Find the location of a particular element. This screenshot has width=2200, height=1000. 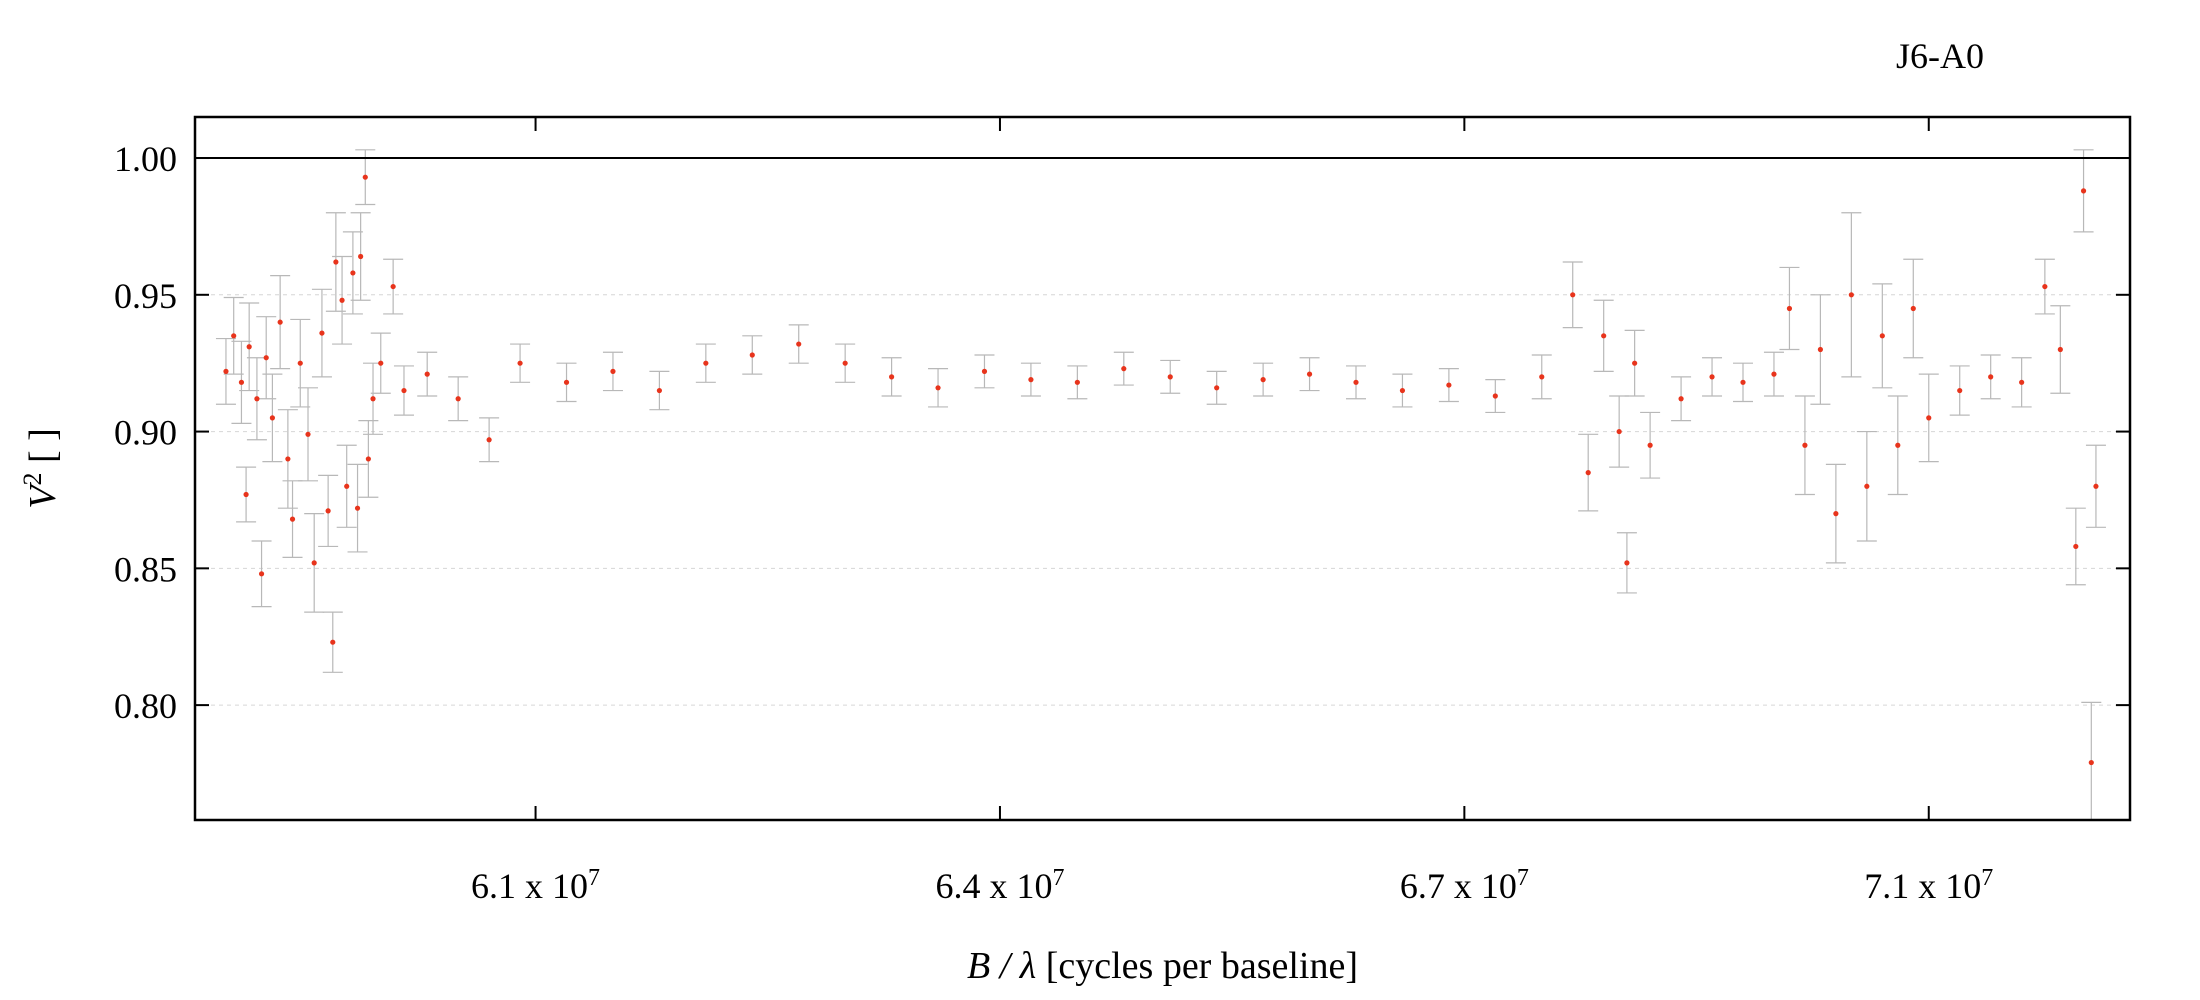

y-axis-title: V2 [ ] is located at coordinates (41, 468).